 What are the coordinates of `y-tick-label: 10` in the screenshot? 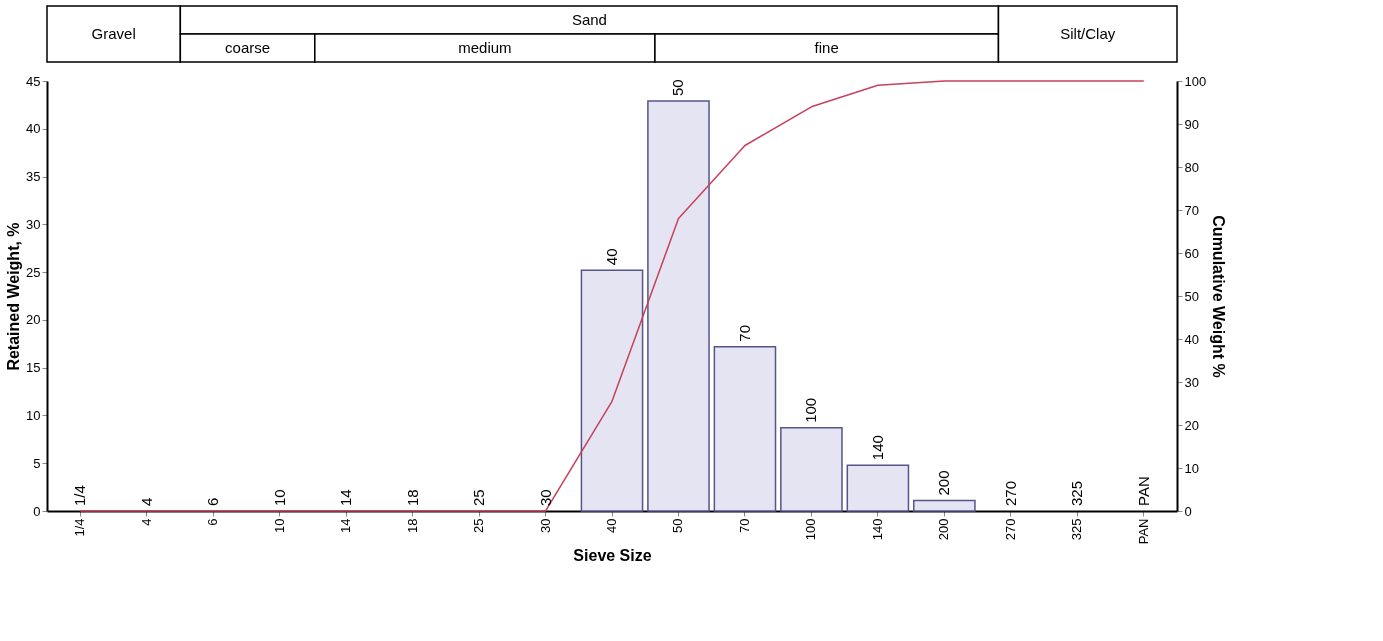 It's located at (33, 415).